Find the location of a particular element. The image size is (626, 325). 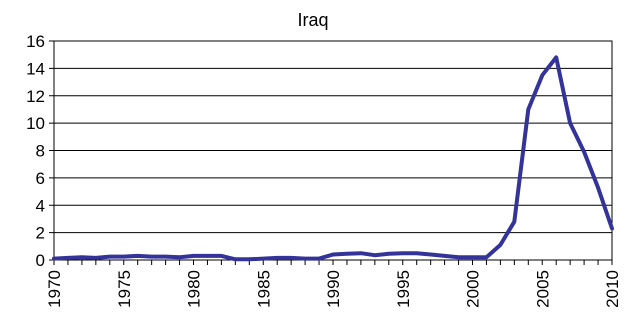

x-tick-label: 2010 is located at coordinates (612, 289).